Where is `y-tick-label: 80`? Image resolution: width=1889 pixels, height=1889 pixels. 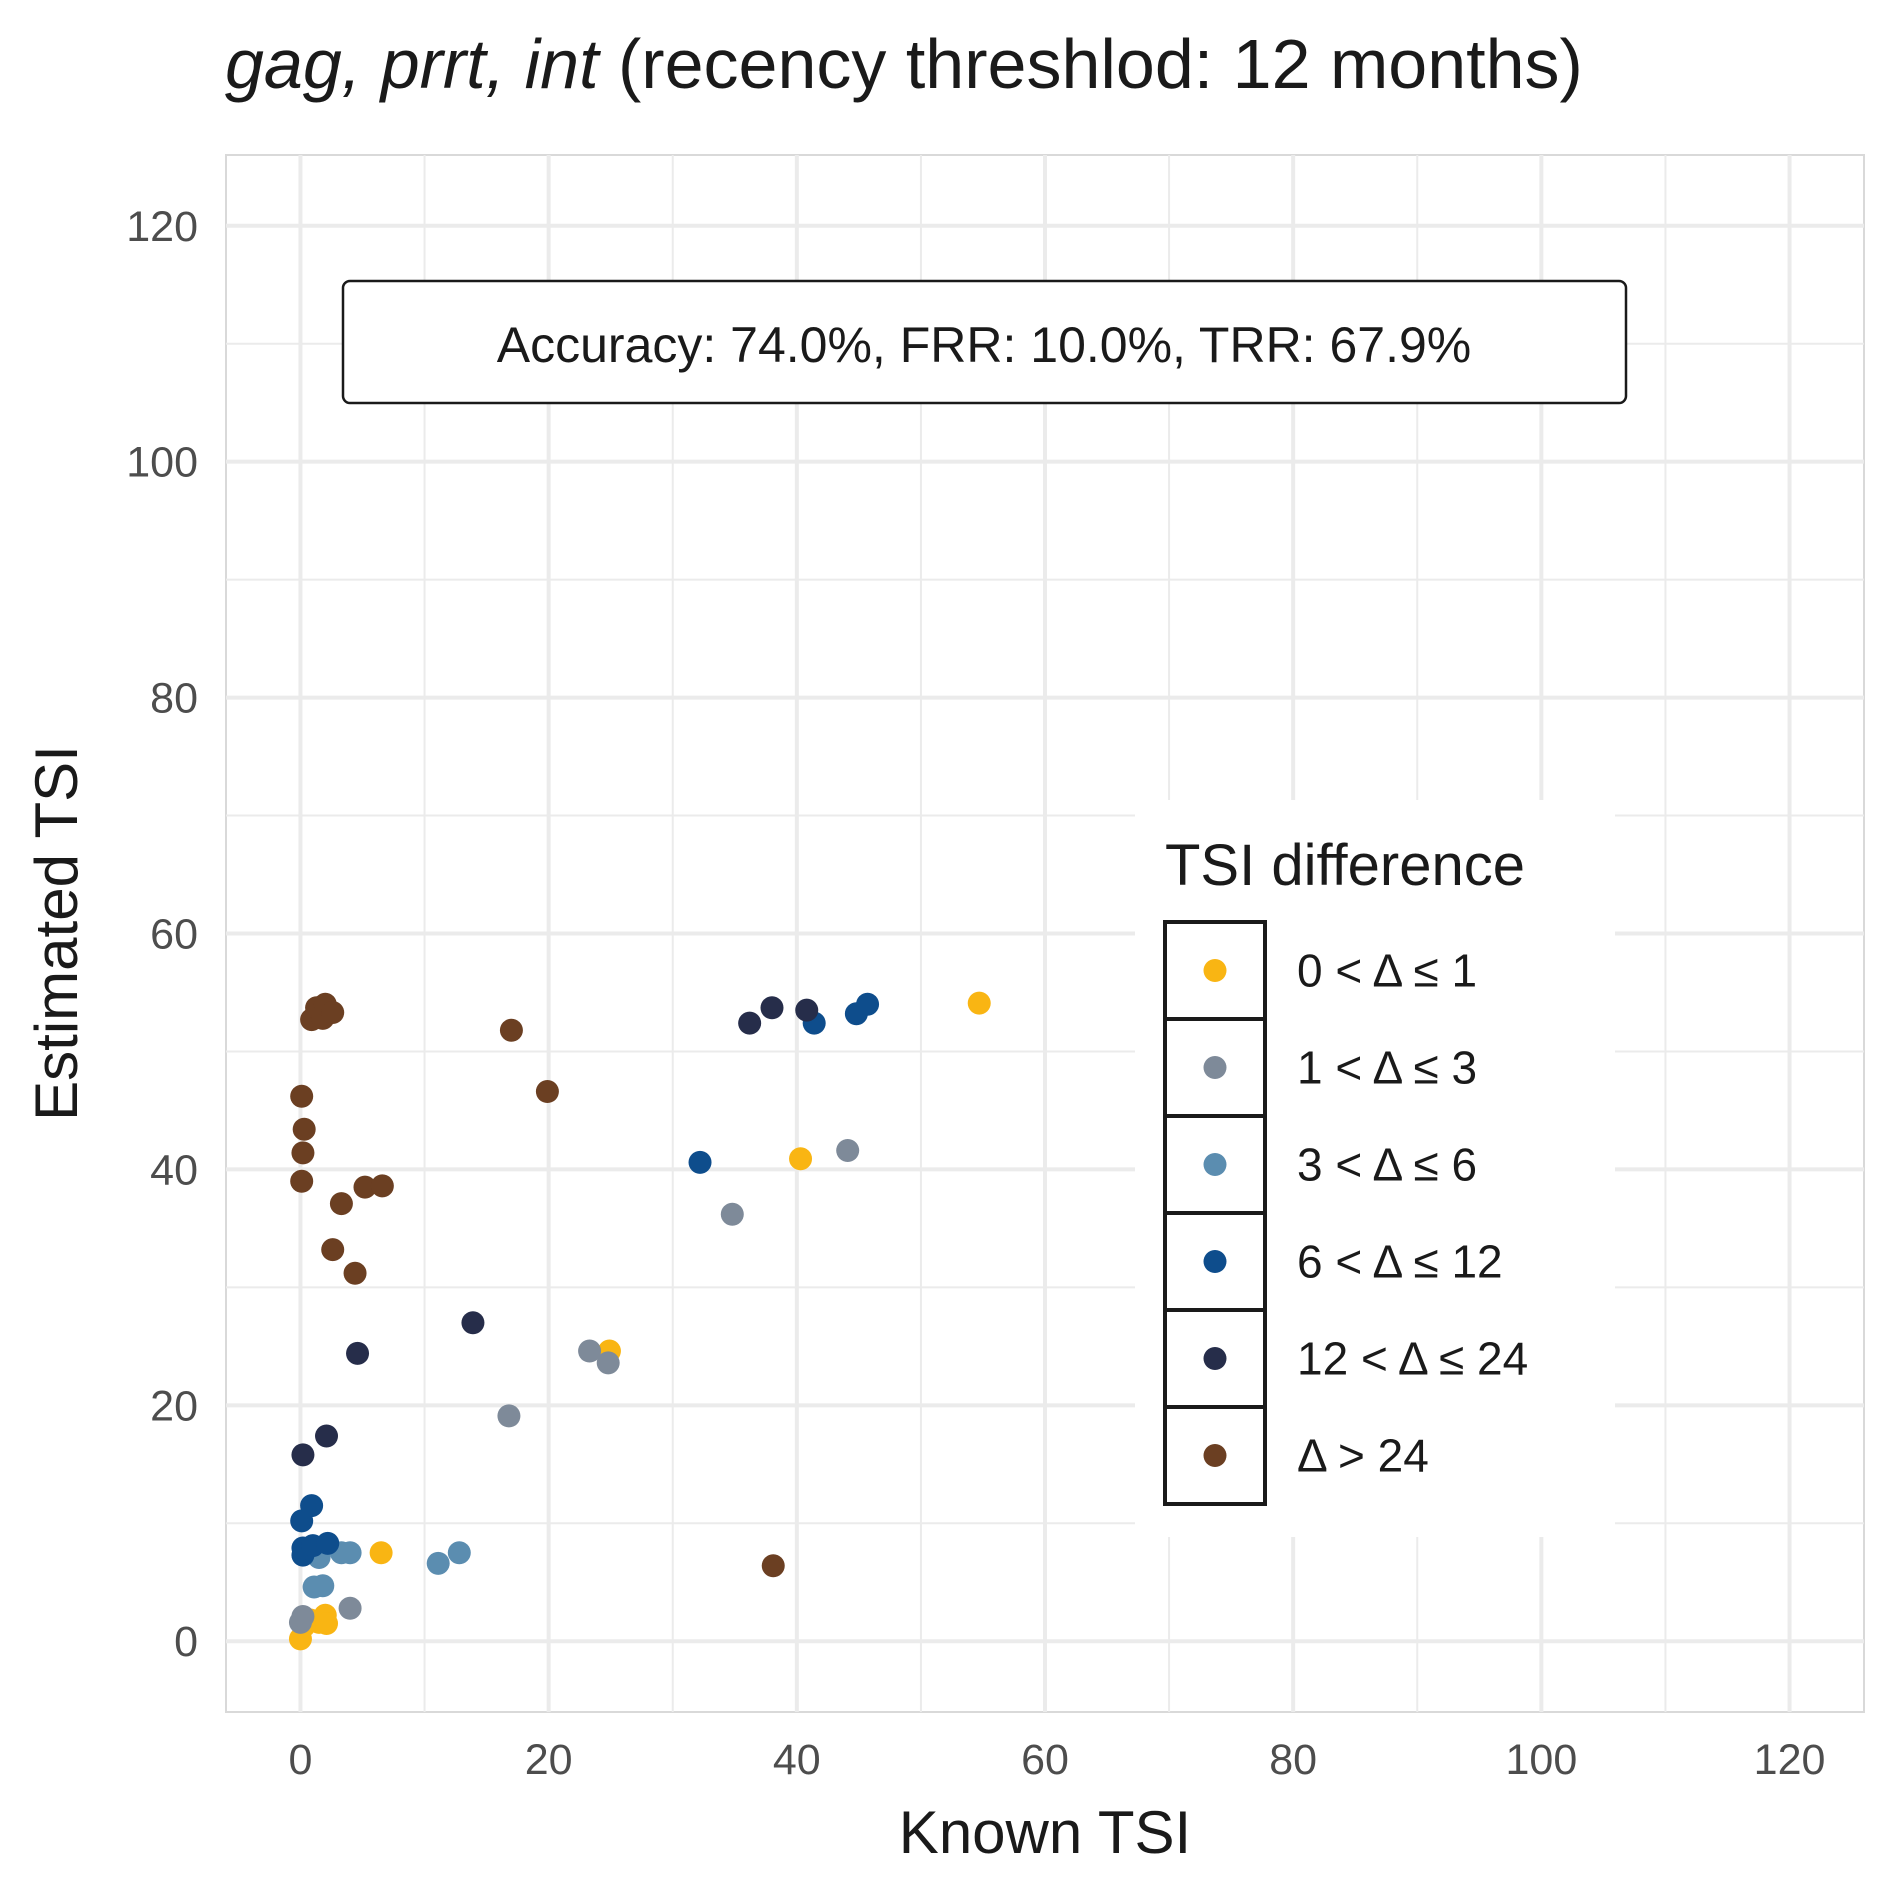
y-tick-label: 80 is located at coordinates (174, 699).